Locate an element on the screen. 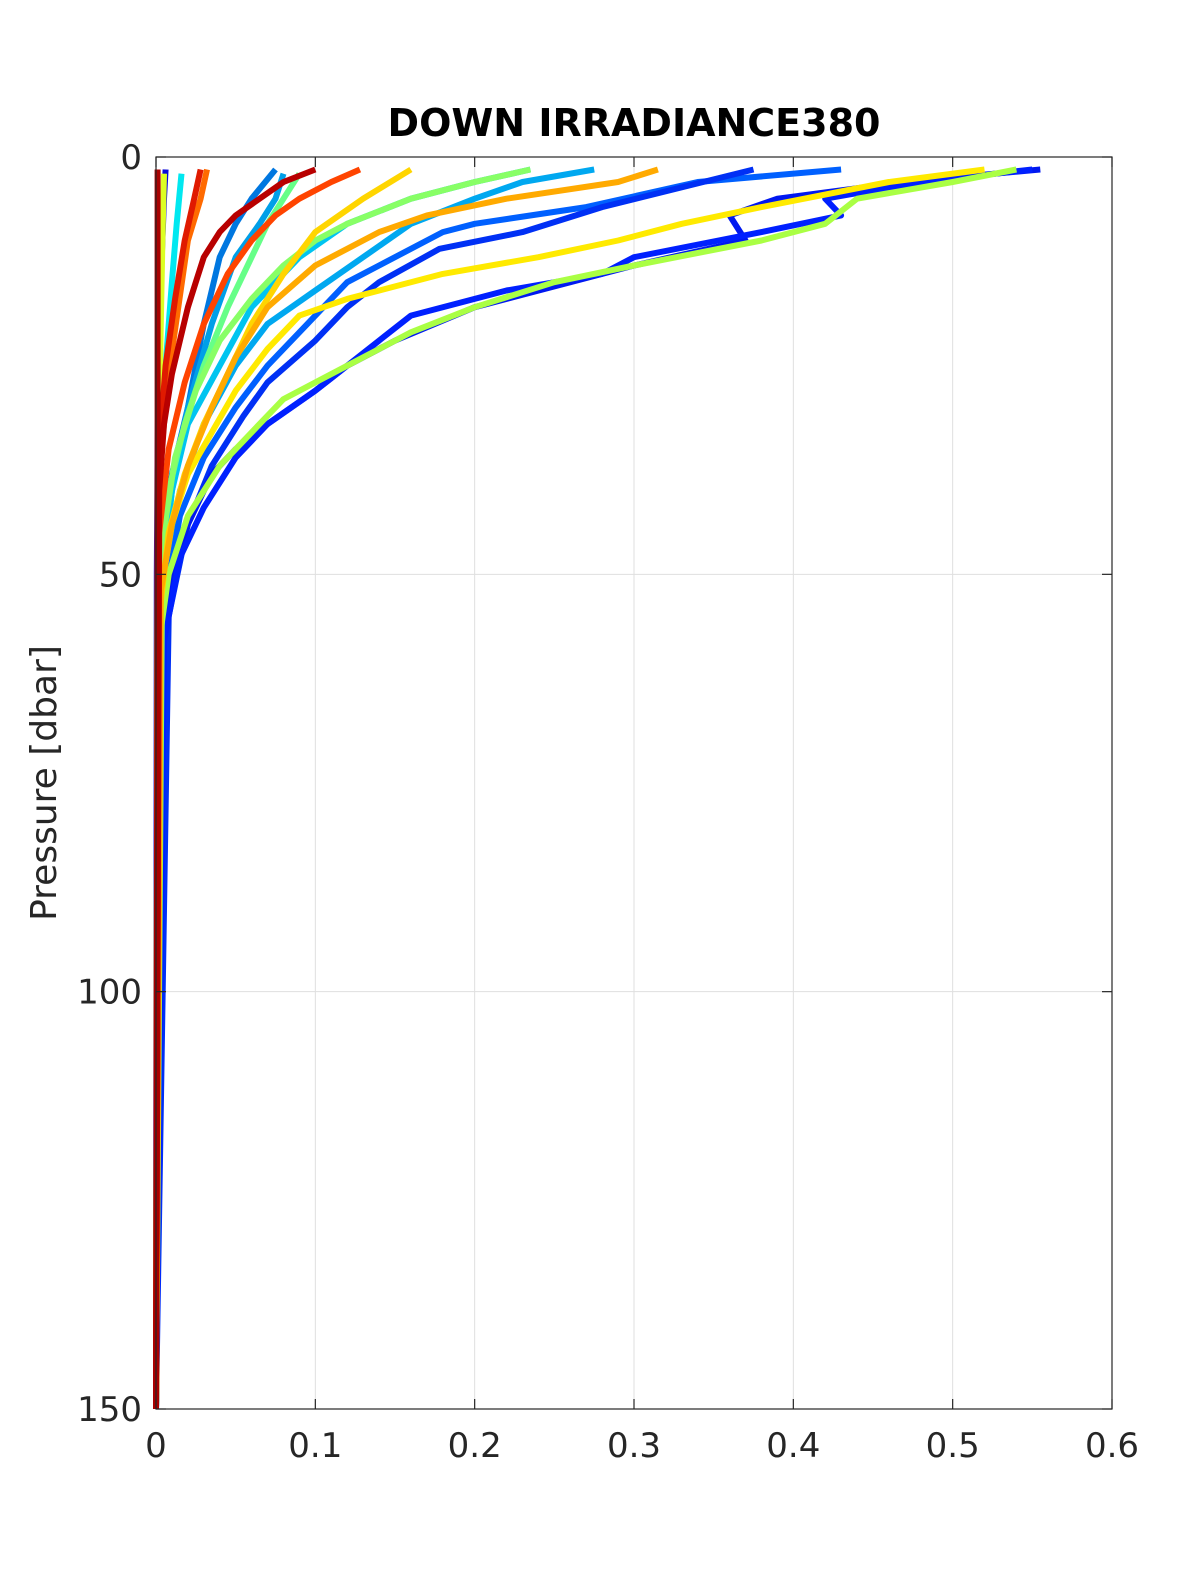 Image resolution: width=1200 pixels, height=1575 pixels. y-tick-label: 50 is located at coordinates (120, 575).